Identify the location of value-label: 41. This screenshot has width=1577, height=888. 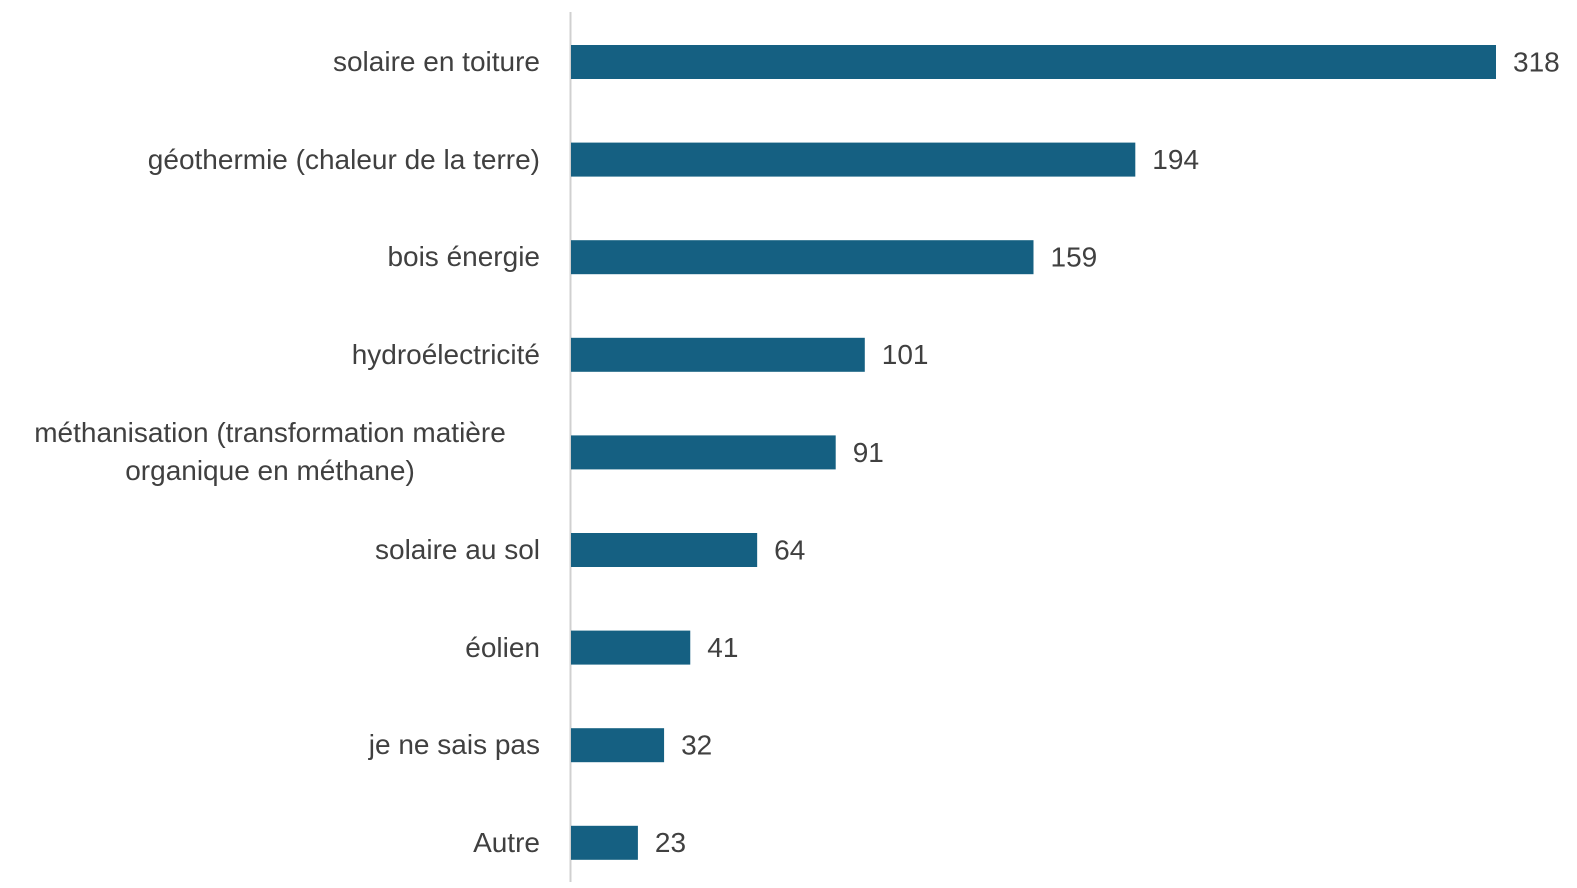
(722, 647).